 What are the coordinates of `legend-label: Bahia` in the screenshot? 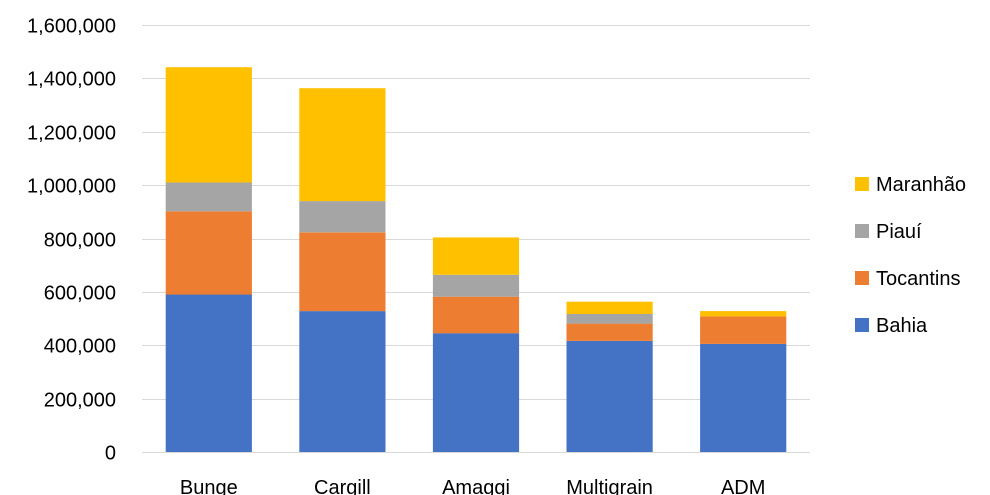 It's located at (902, 326).